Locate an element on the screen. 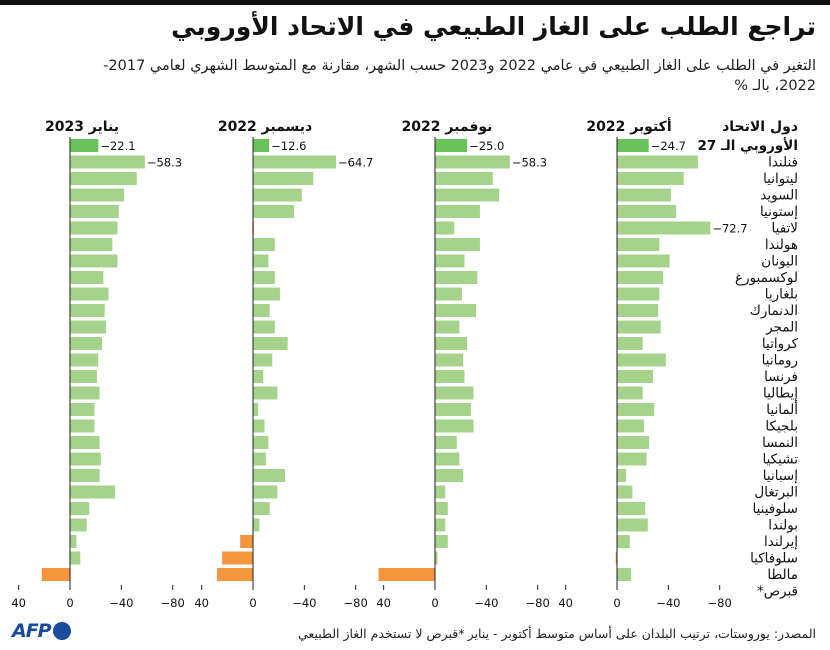 This screenshot has width=830, height=650. country-label-6: هولندا is located at coordinates (781, 245).